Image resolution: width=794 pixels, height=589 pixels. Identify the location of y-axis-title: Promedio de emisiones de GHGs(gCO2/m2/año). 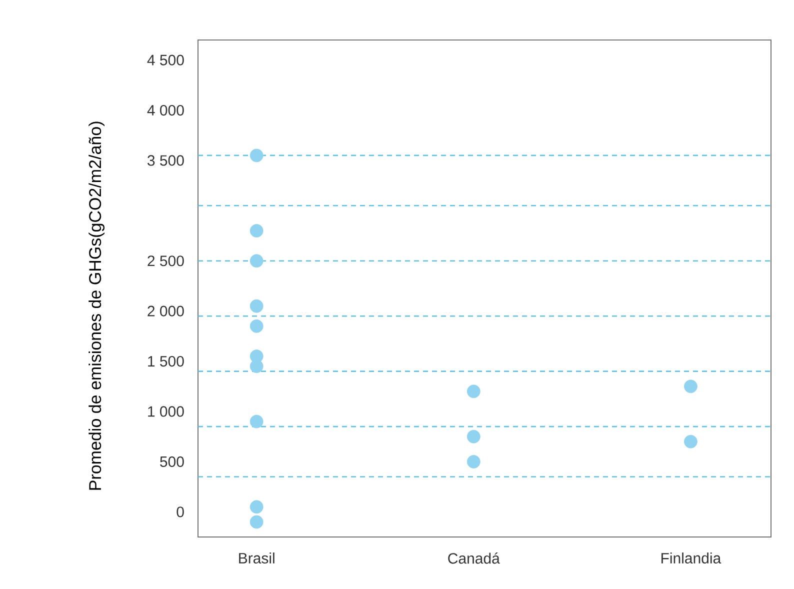
(96, 306).